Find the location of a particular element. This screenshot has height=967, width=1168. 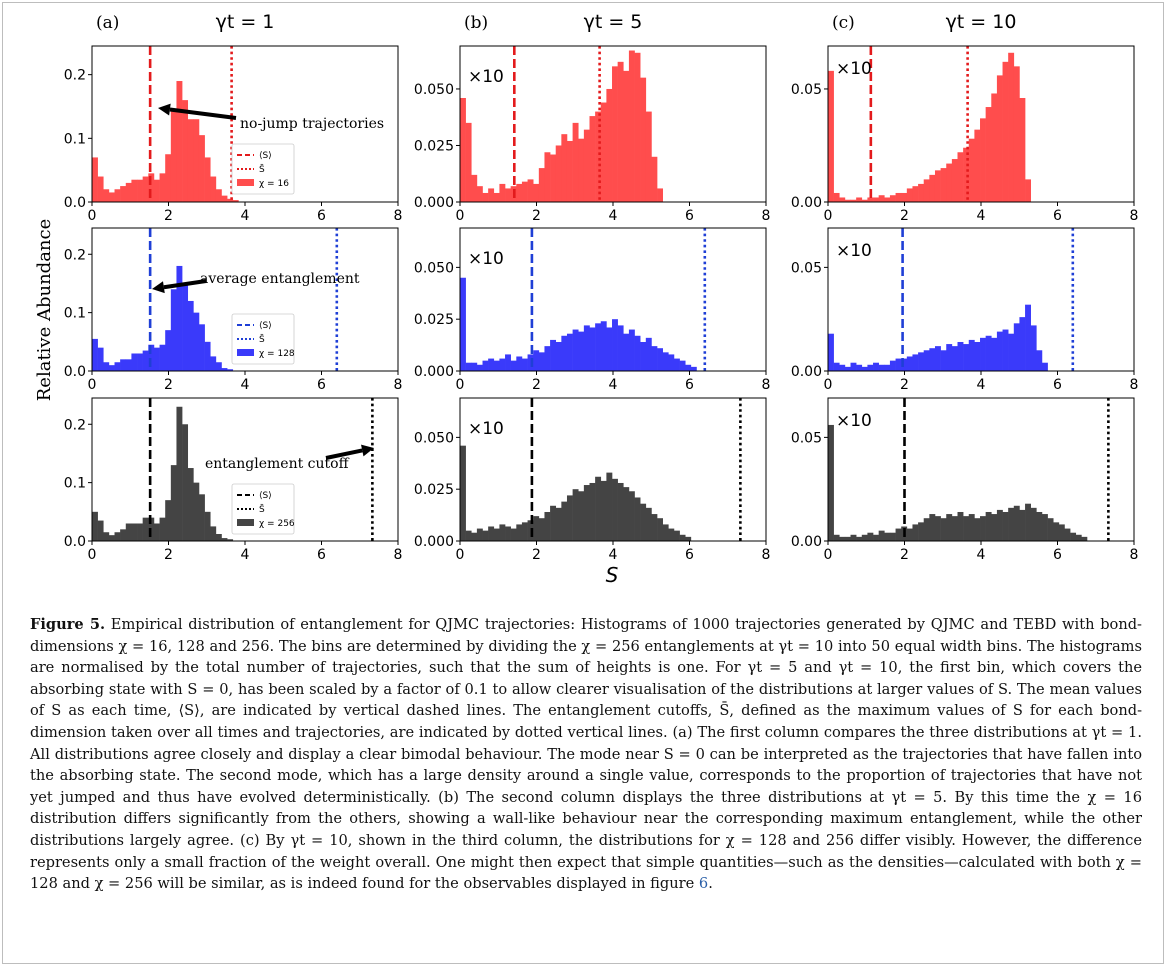

y-tick-label: 0.2 is located at coordinates (75, 425).